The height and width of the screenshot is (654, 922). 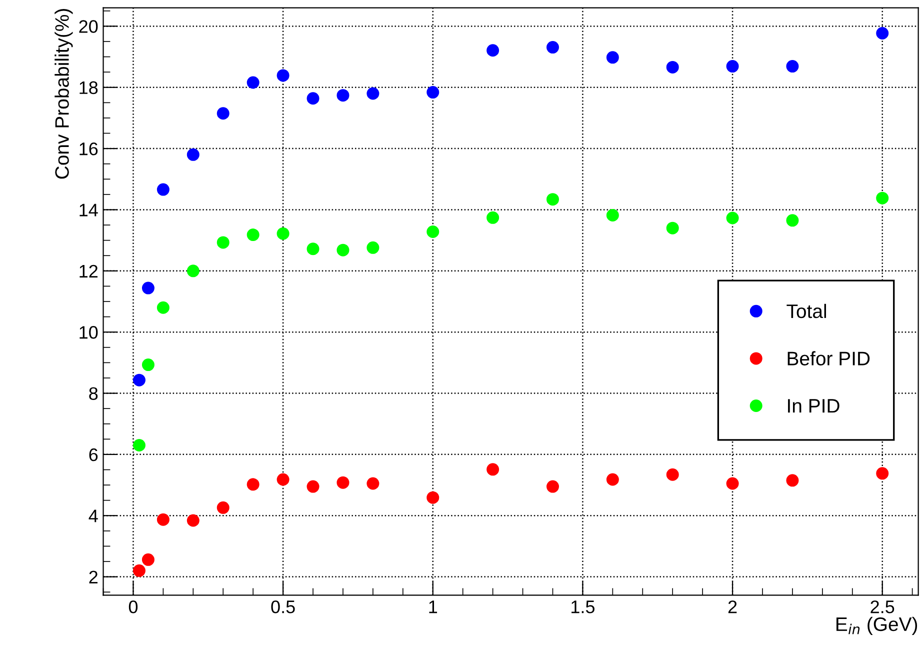 What do you see at coordinates (63, 94) in the screenshot?
I see `y-axis-title: Conv Probability(%)` at bounding box center [63, 94].